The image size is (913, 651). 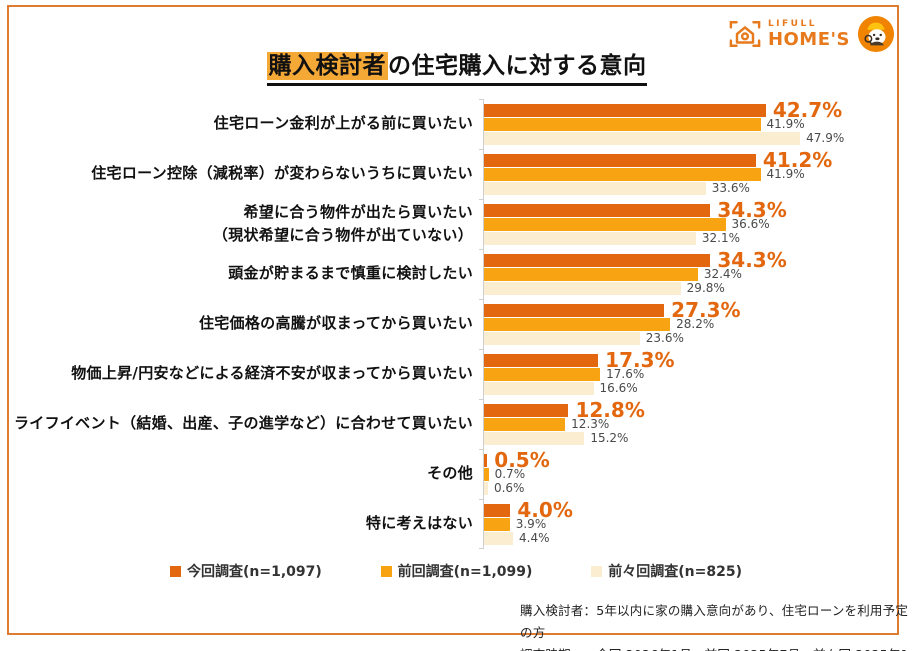 I want to click on value-label: 0.7%, so click(x=510, y=473).